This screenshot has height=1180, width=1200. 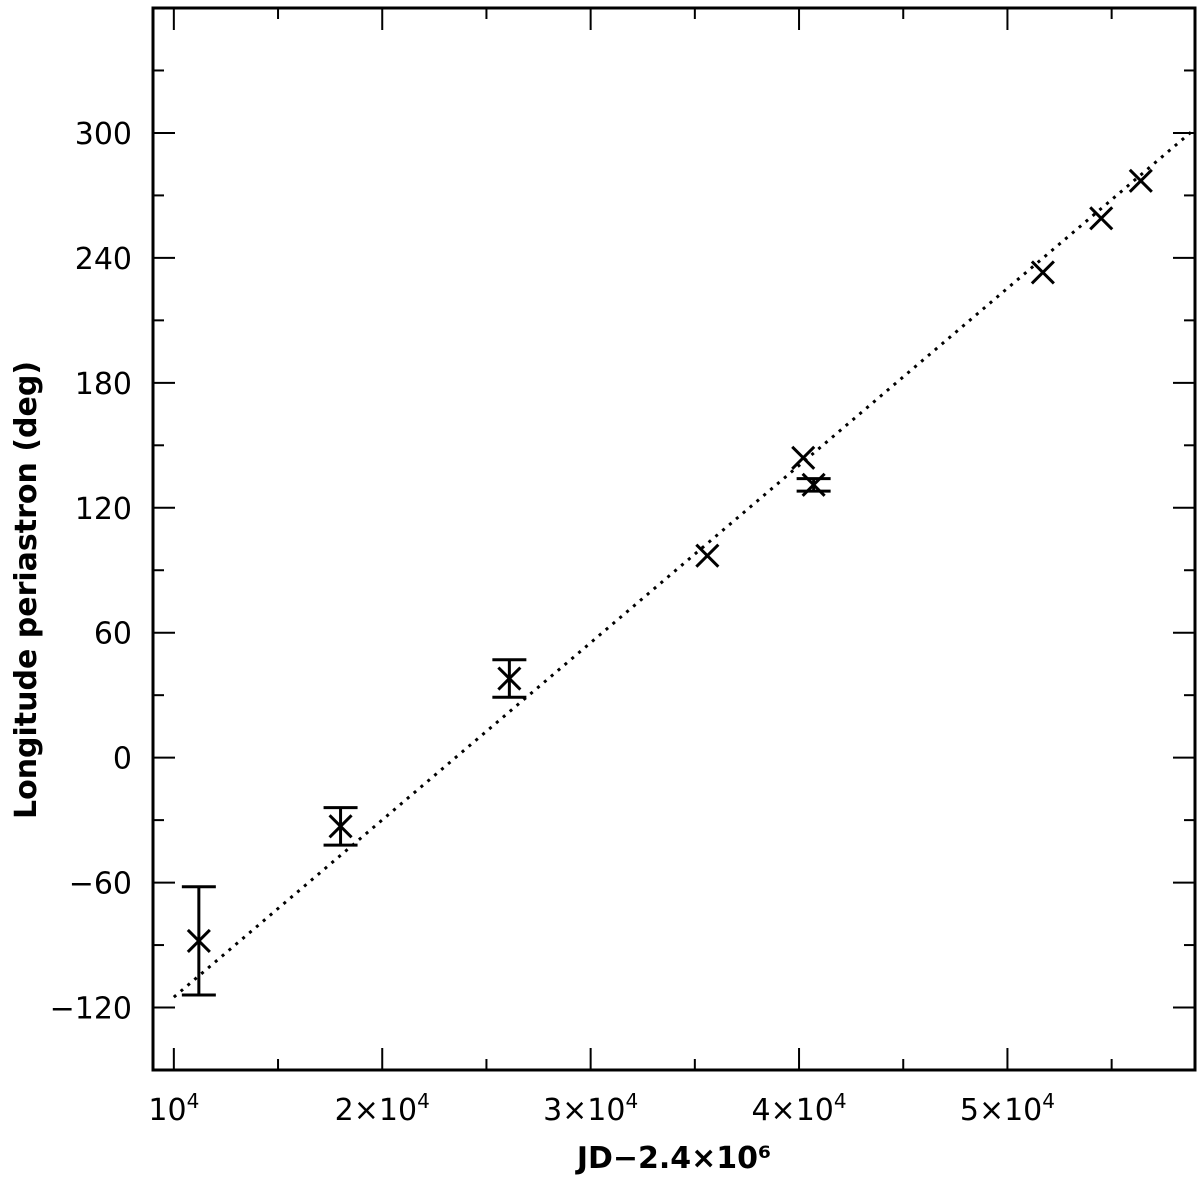 I want to click on y-tick-label: −120, so click(x=91, y=1009).